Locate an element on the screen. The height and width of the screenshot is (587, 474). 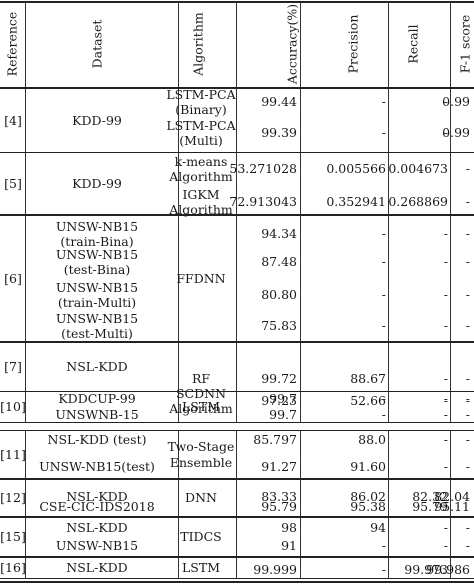
algorithm-cell: TIDCS is located at coordinates (201, 537).